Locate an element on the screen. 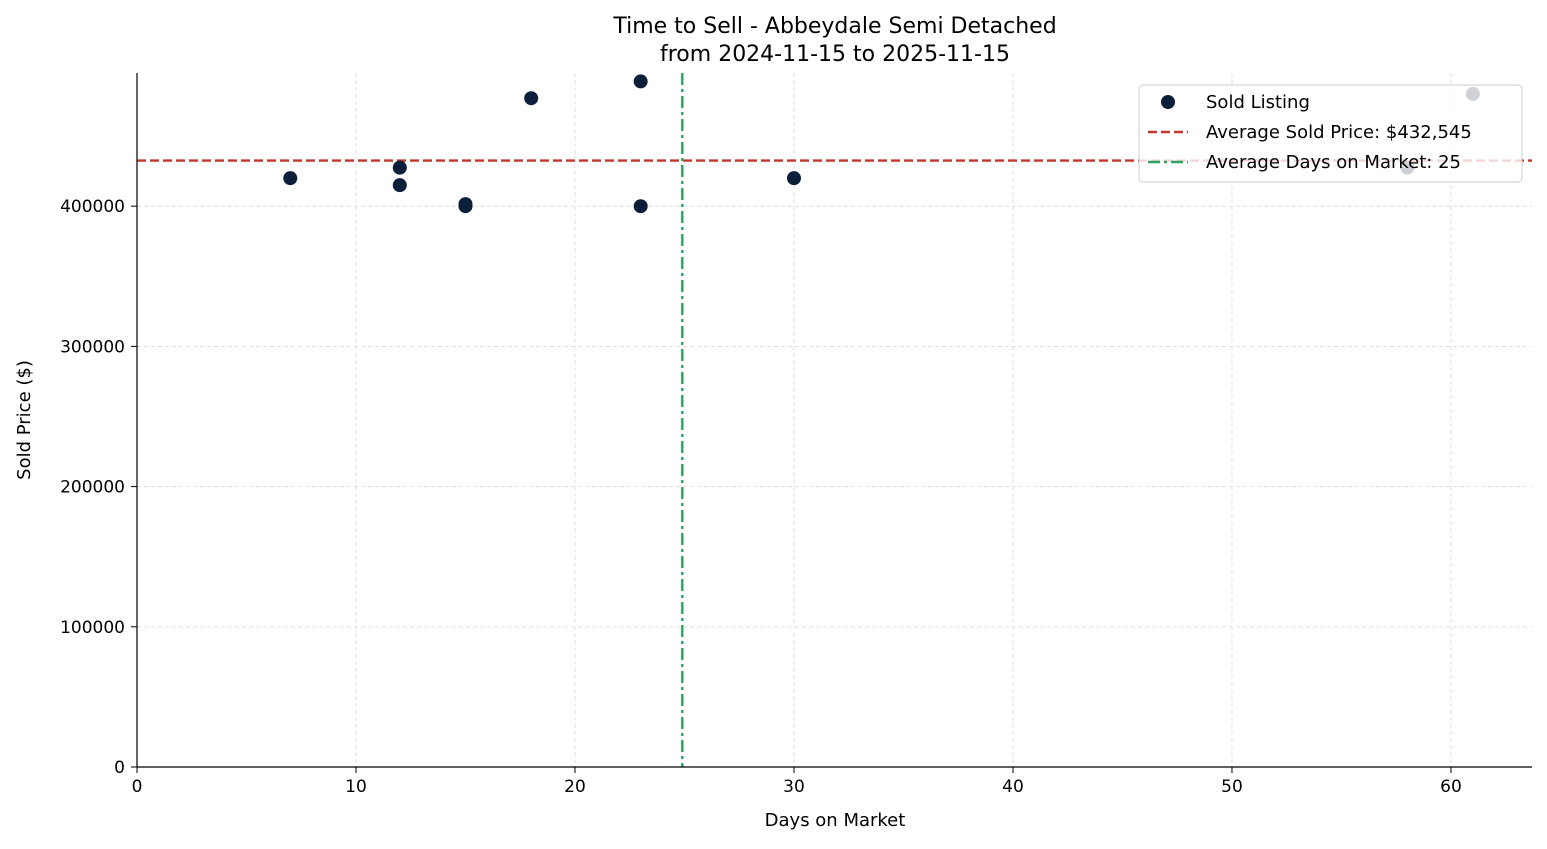 This screenshot has height=849, width=1547. y-tick-label: 400000 is located at coordinates (92, 207).